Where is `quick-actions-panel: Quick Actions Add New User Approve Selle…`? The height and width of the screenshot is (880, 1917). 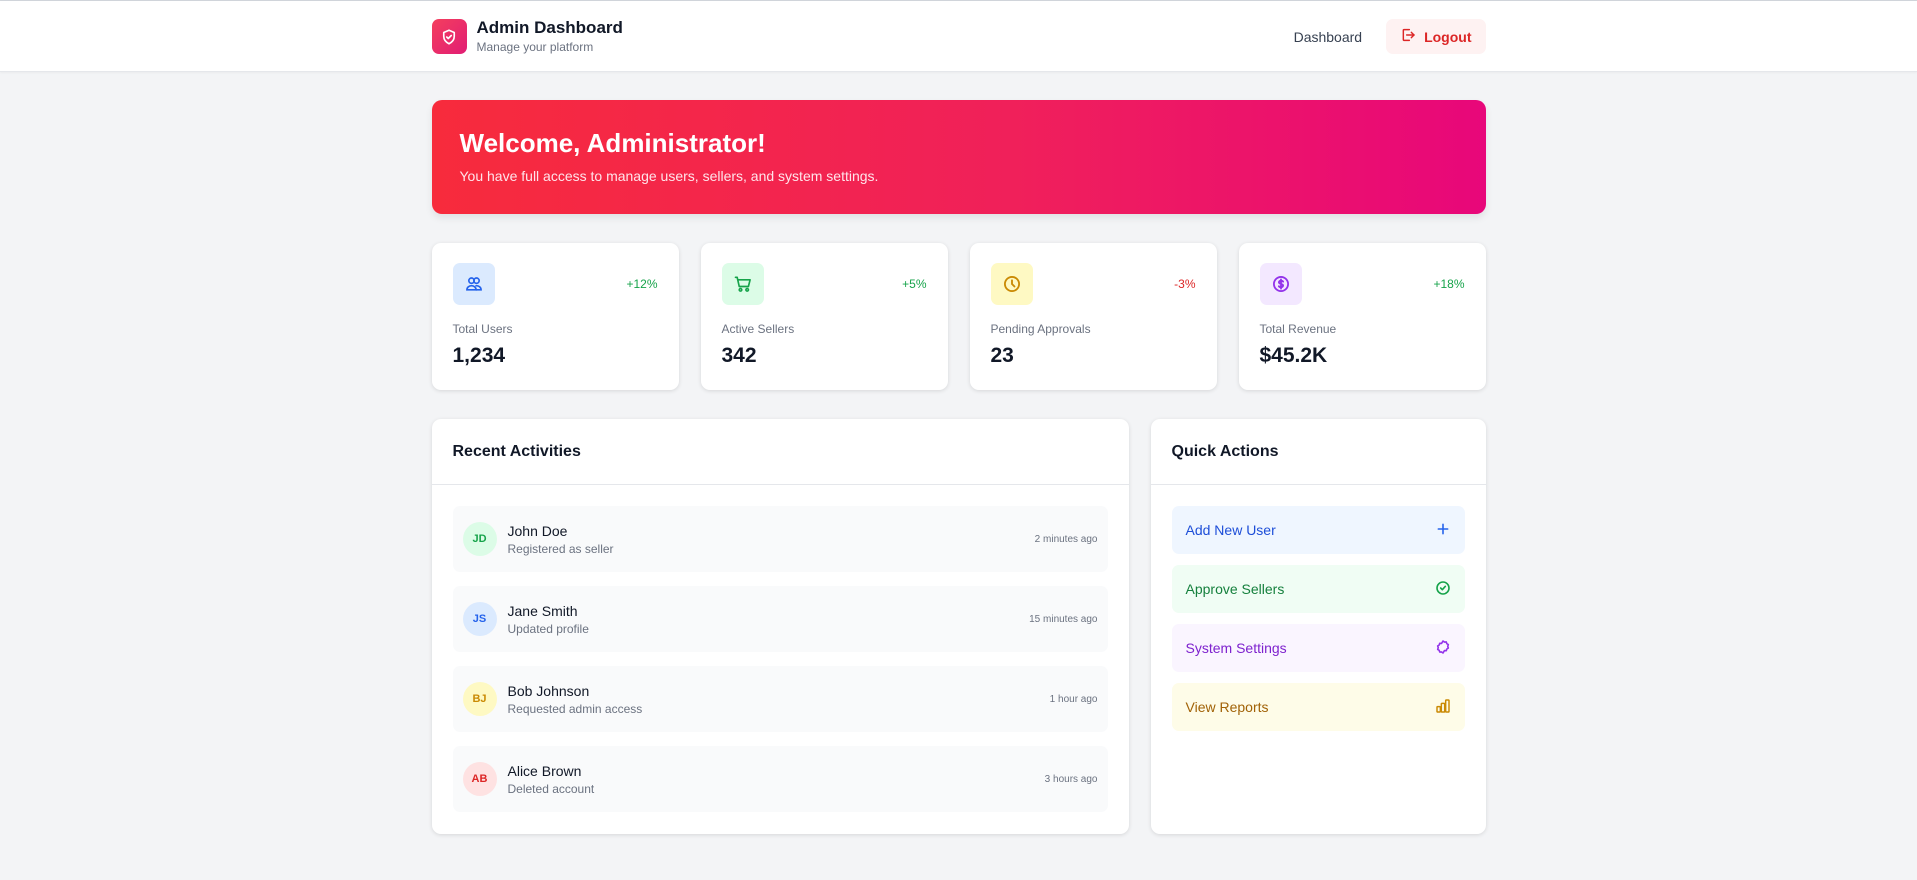 quick-actions-panel: Quick Actions Add New User Approve Selle… is located at coordinates (1318, 626).